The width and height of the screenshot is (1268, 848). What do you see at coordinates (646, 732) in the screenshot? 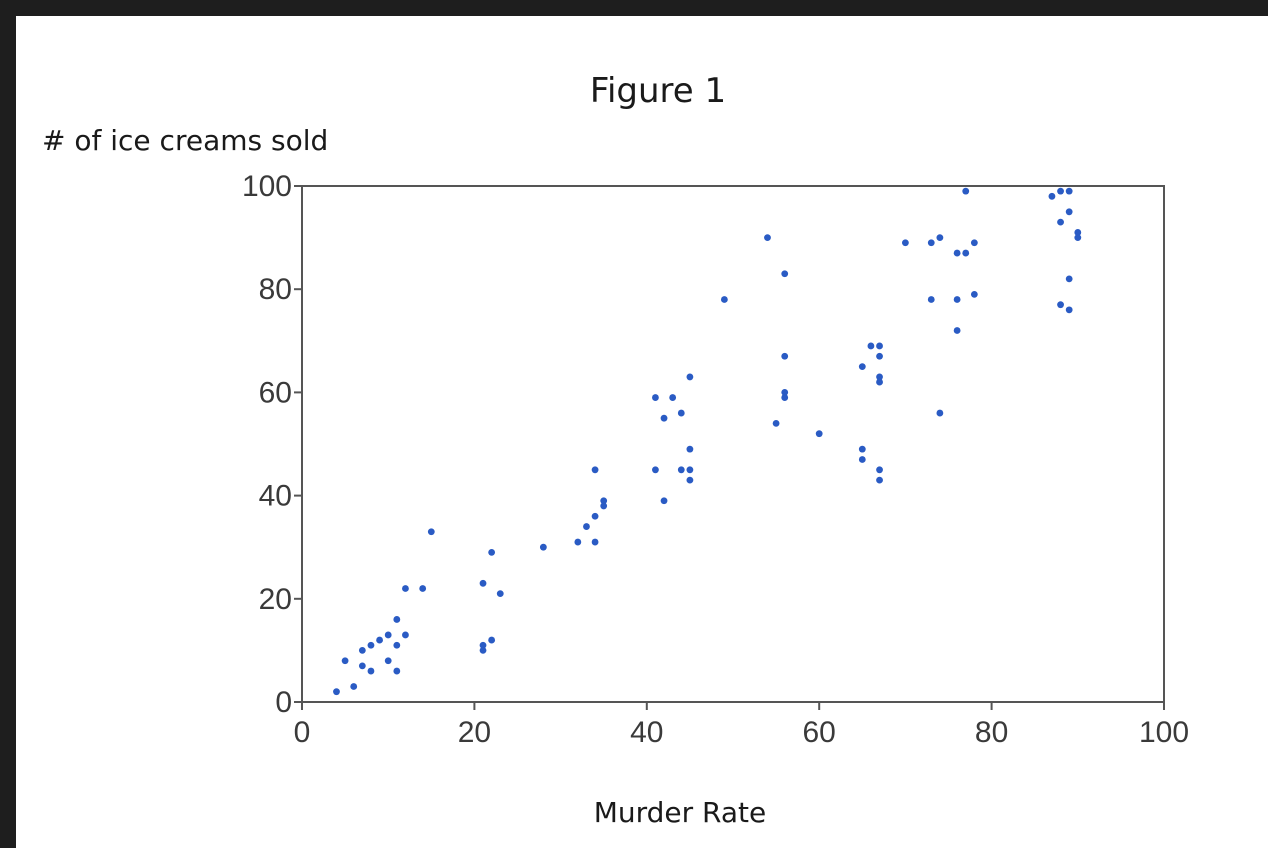
I see `x-tick-label: 40` at bounding box center [646, 732].